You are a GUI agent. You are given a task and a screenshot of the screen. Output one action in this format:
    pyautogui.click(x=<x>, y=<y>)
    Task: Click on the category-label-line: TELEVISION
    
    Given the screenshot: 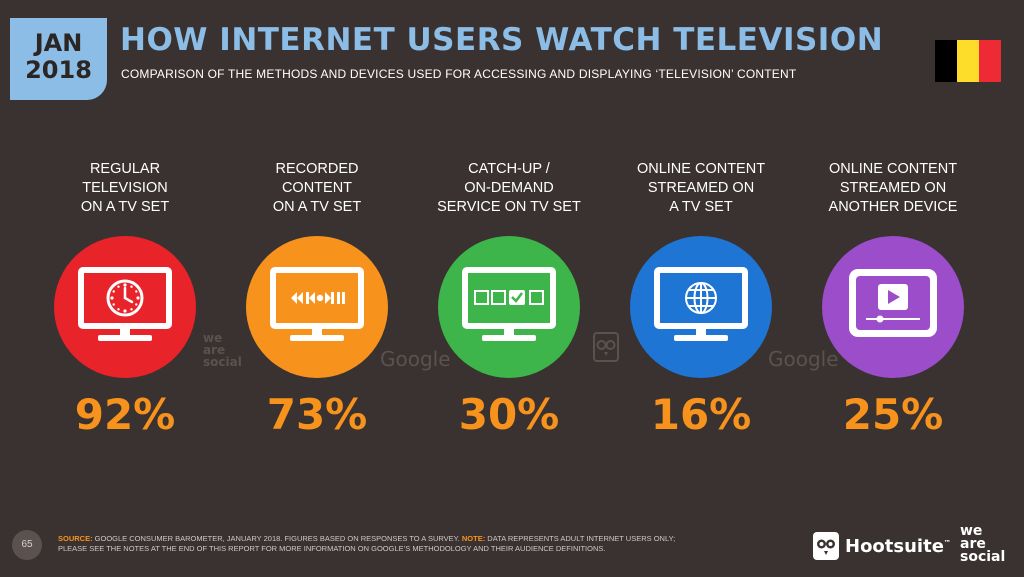 What is the action you would take?
    pyautogui.click(x=125, y=188)
    